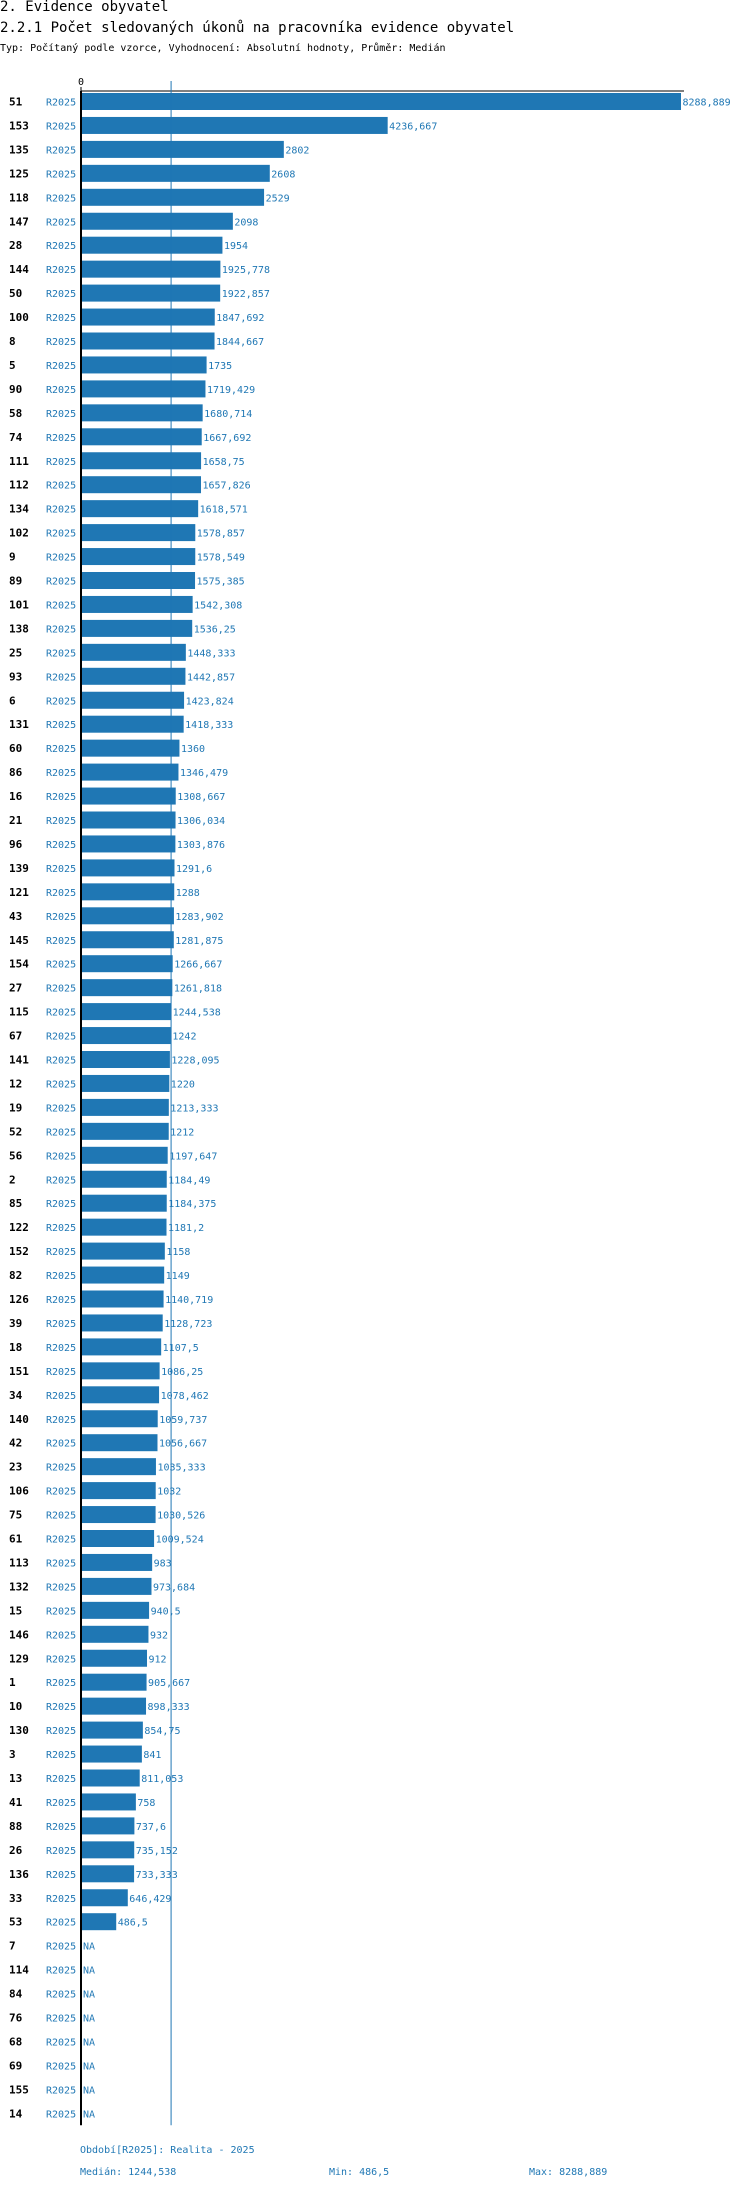 This screenshot has width=750, height=2192. What do you see at coordinates (16, 102) in the screenshot?
I see `category-label: 51` at bounding box center [16, 102].